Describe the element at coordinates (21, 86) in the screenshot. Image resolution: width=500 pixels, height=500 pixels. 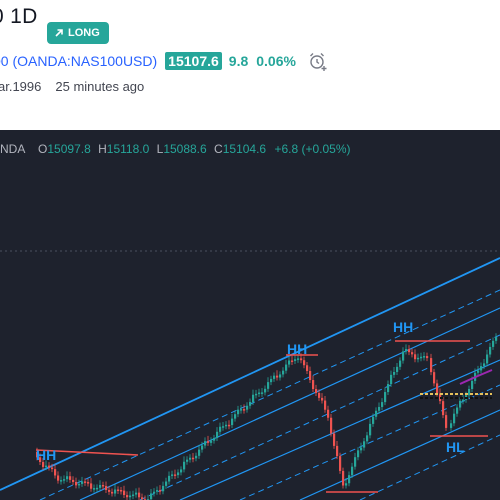
I see `publish-date: ar.1996` at that location.